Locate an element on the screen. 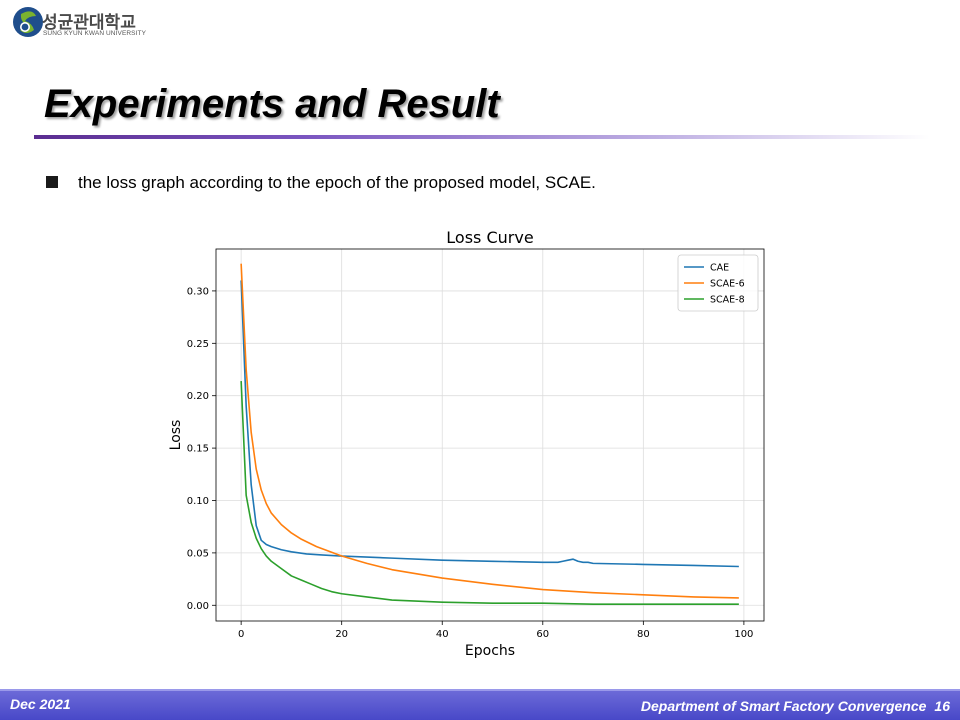 Image resolution: width=960 pixels, height=720 pixels. footer-date: Dec 2021 is located at coordinates (40, 704).